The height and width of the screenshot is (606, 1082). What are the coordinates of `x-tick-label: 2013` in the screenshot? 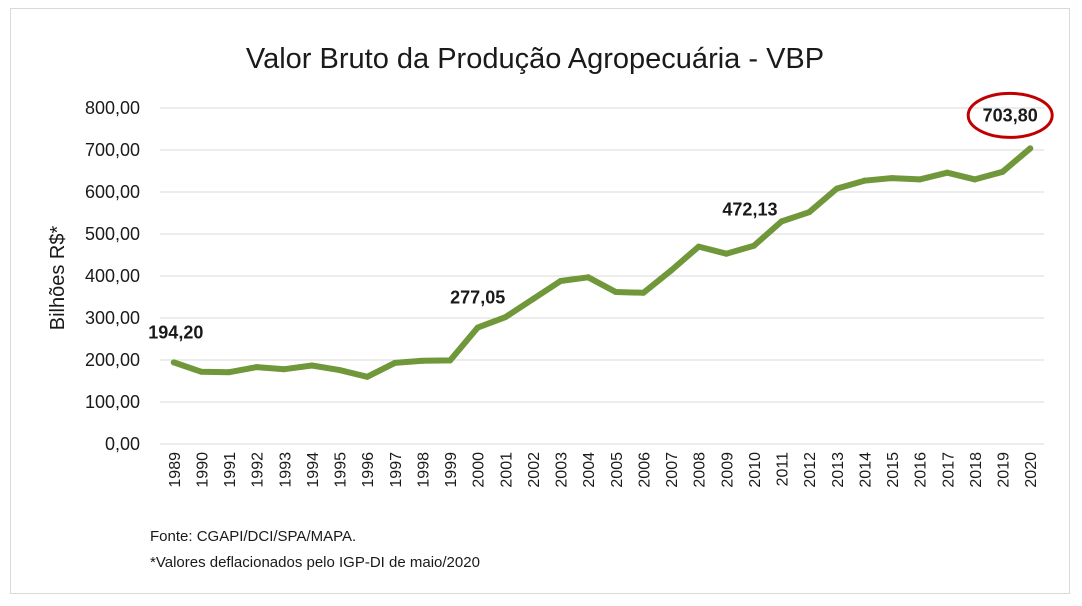 It's located at (838, 470).